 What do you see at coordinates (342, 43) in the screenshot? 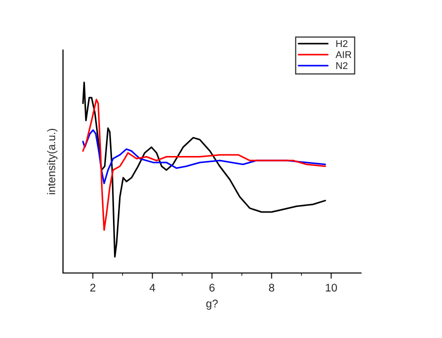
I see `legend-label: H2` at bounding box center [342, 43].